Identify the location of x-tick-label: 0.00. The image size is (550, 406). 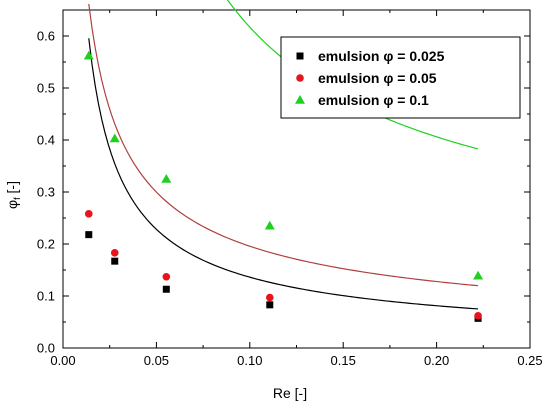
(62, 360).